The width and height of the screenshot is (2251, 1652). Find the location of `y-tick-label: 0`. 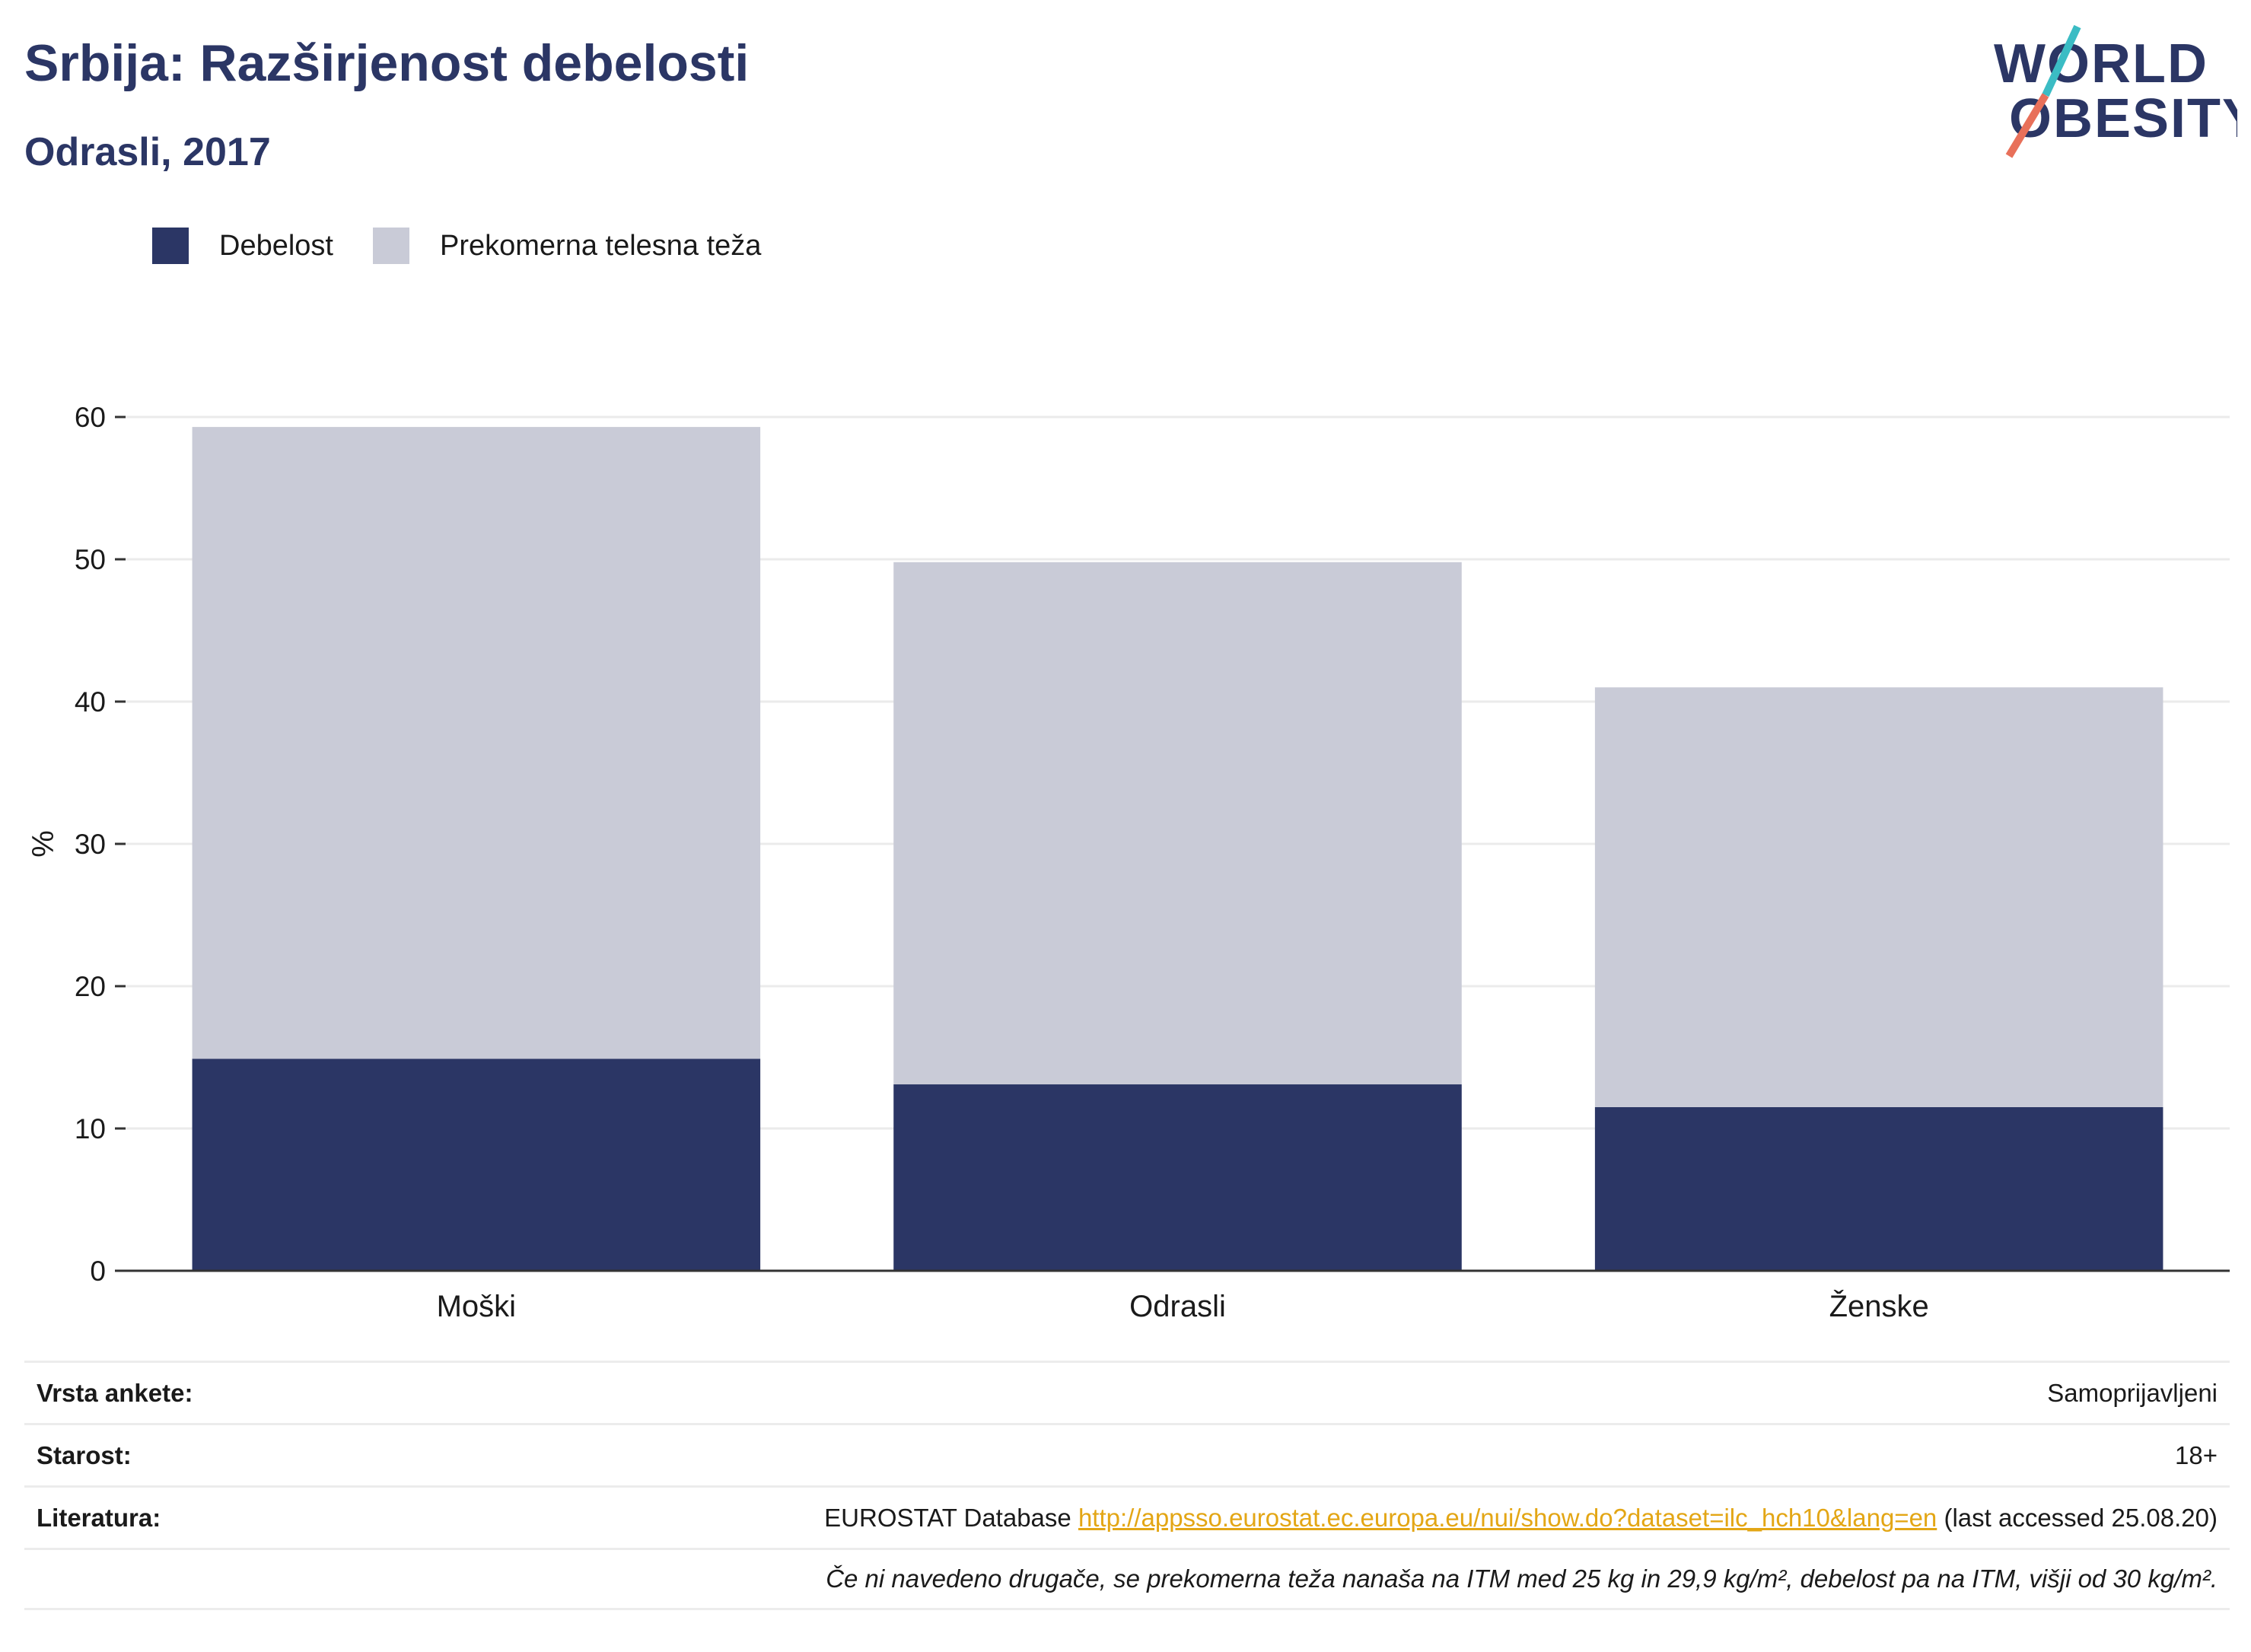

y-tick-label: 0 is located at coordinates (98, 1271).